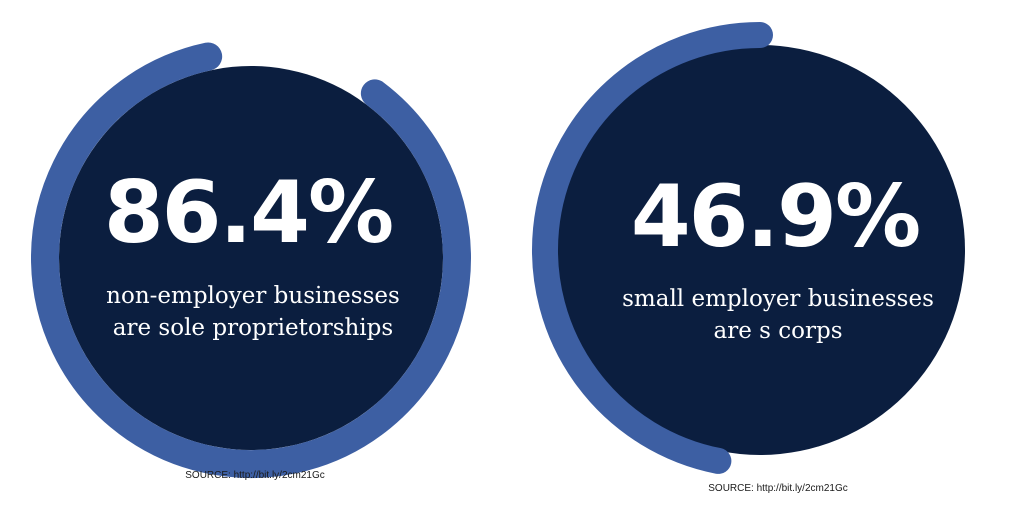 The height and width of the screenshot is (512, 1024). I want to click on stat-caption-line: small employer businesses, so click(778, 299).